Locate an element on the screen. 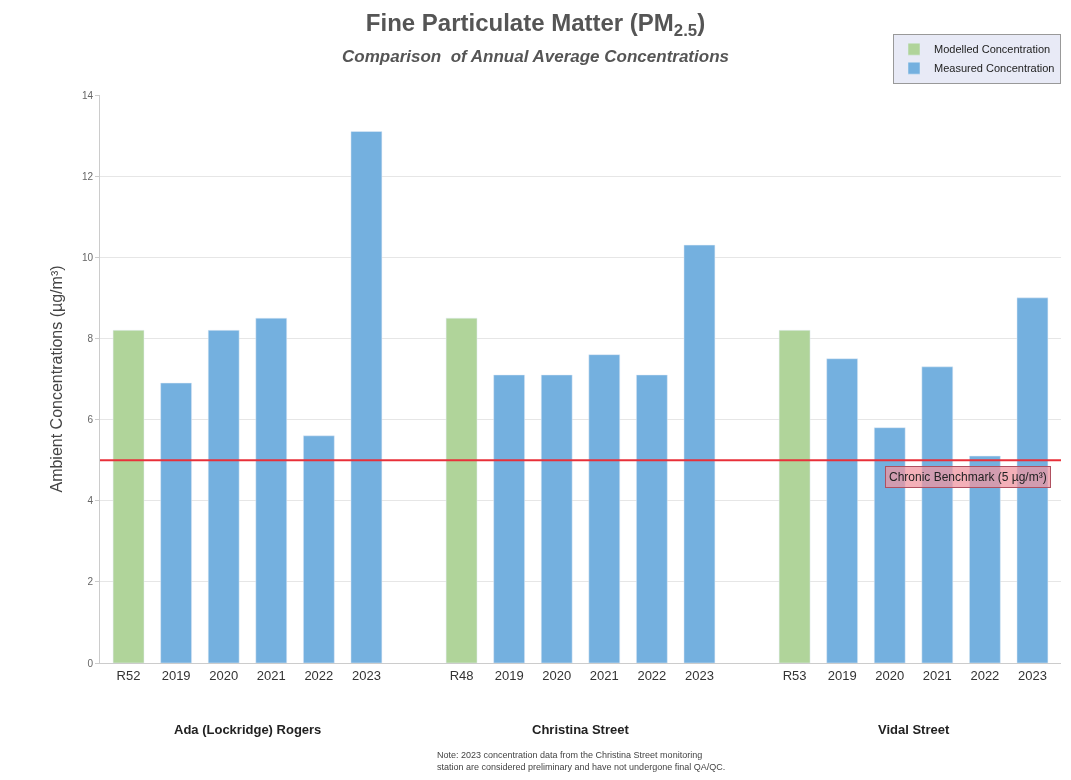 This screenshot has width=1071, height=780. y-tick-label: 8 is located at coordinates (90, 338).